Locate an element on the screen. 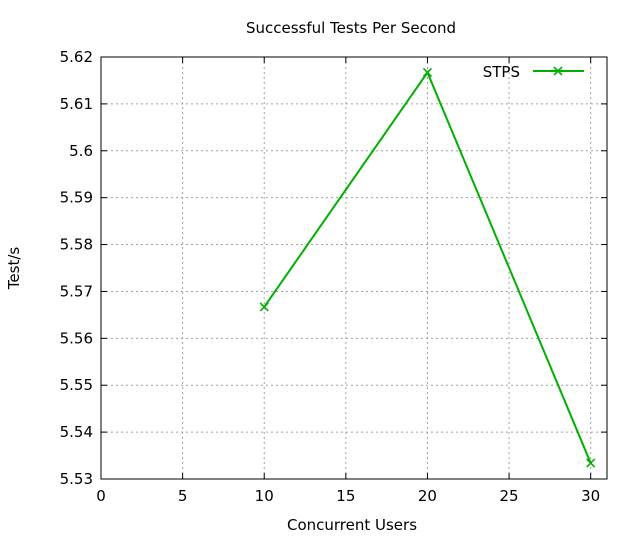 The height and width of the screenshot is (540, 640). x-tick-label-6: 30 is located at coordinates (590, 496).